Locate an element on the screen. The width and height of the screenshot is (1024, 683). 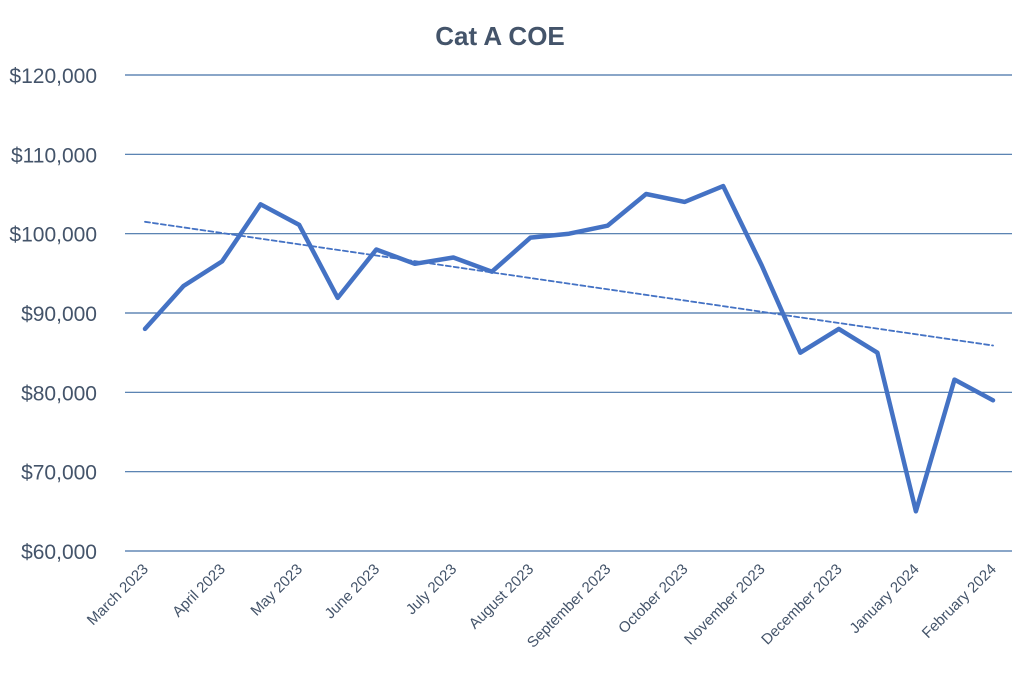
x-tick-label: August 2023 is located at coordinates (502, 597).